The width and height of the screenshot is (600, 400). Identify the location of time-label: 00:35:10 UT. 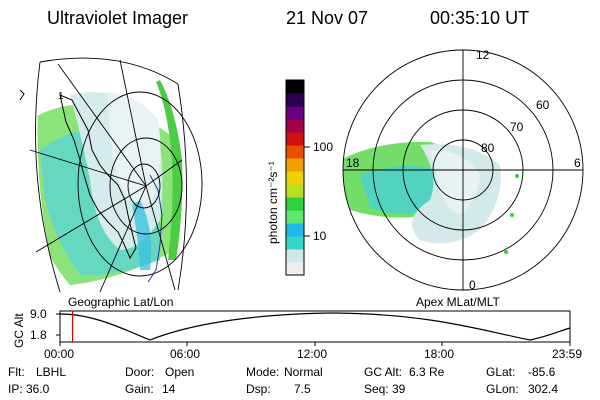
(480, 18).